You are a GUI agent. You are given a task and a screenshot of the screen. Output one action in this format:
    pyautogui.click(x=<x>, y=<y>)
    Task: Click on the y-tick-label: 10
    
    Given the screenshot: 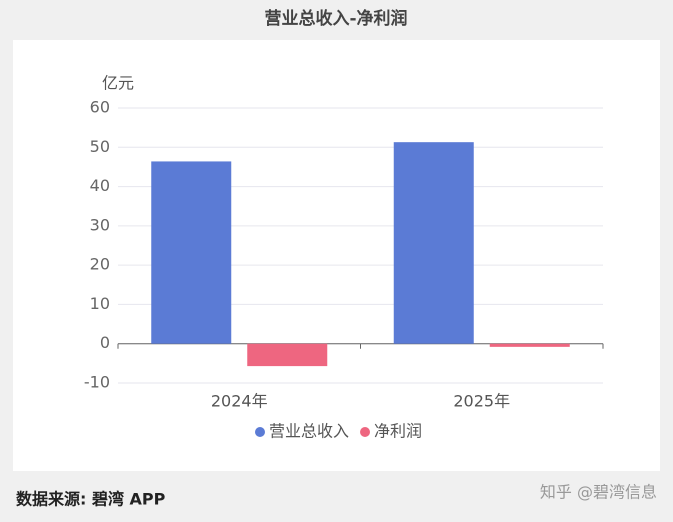 What is the action you would take?
    pyautogui.click(x=100, y=303)
    